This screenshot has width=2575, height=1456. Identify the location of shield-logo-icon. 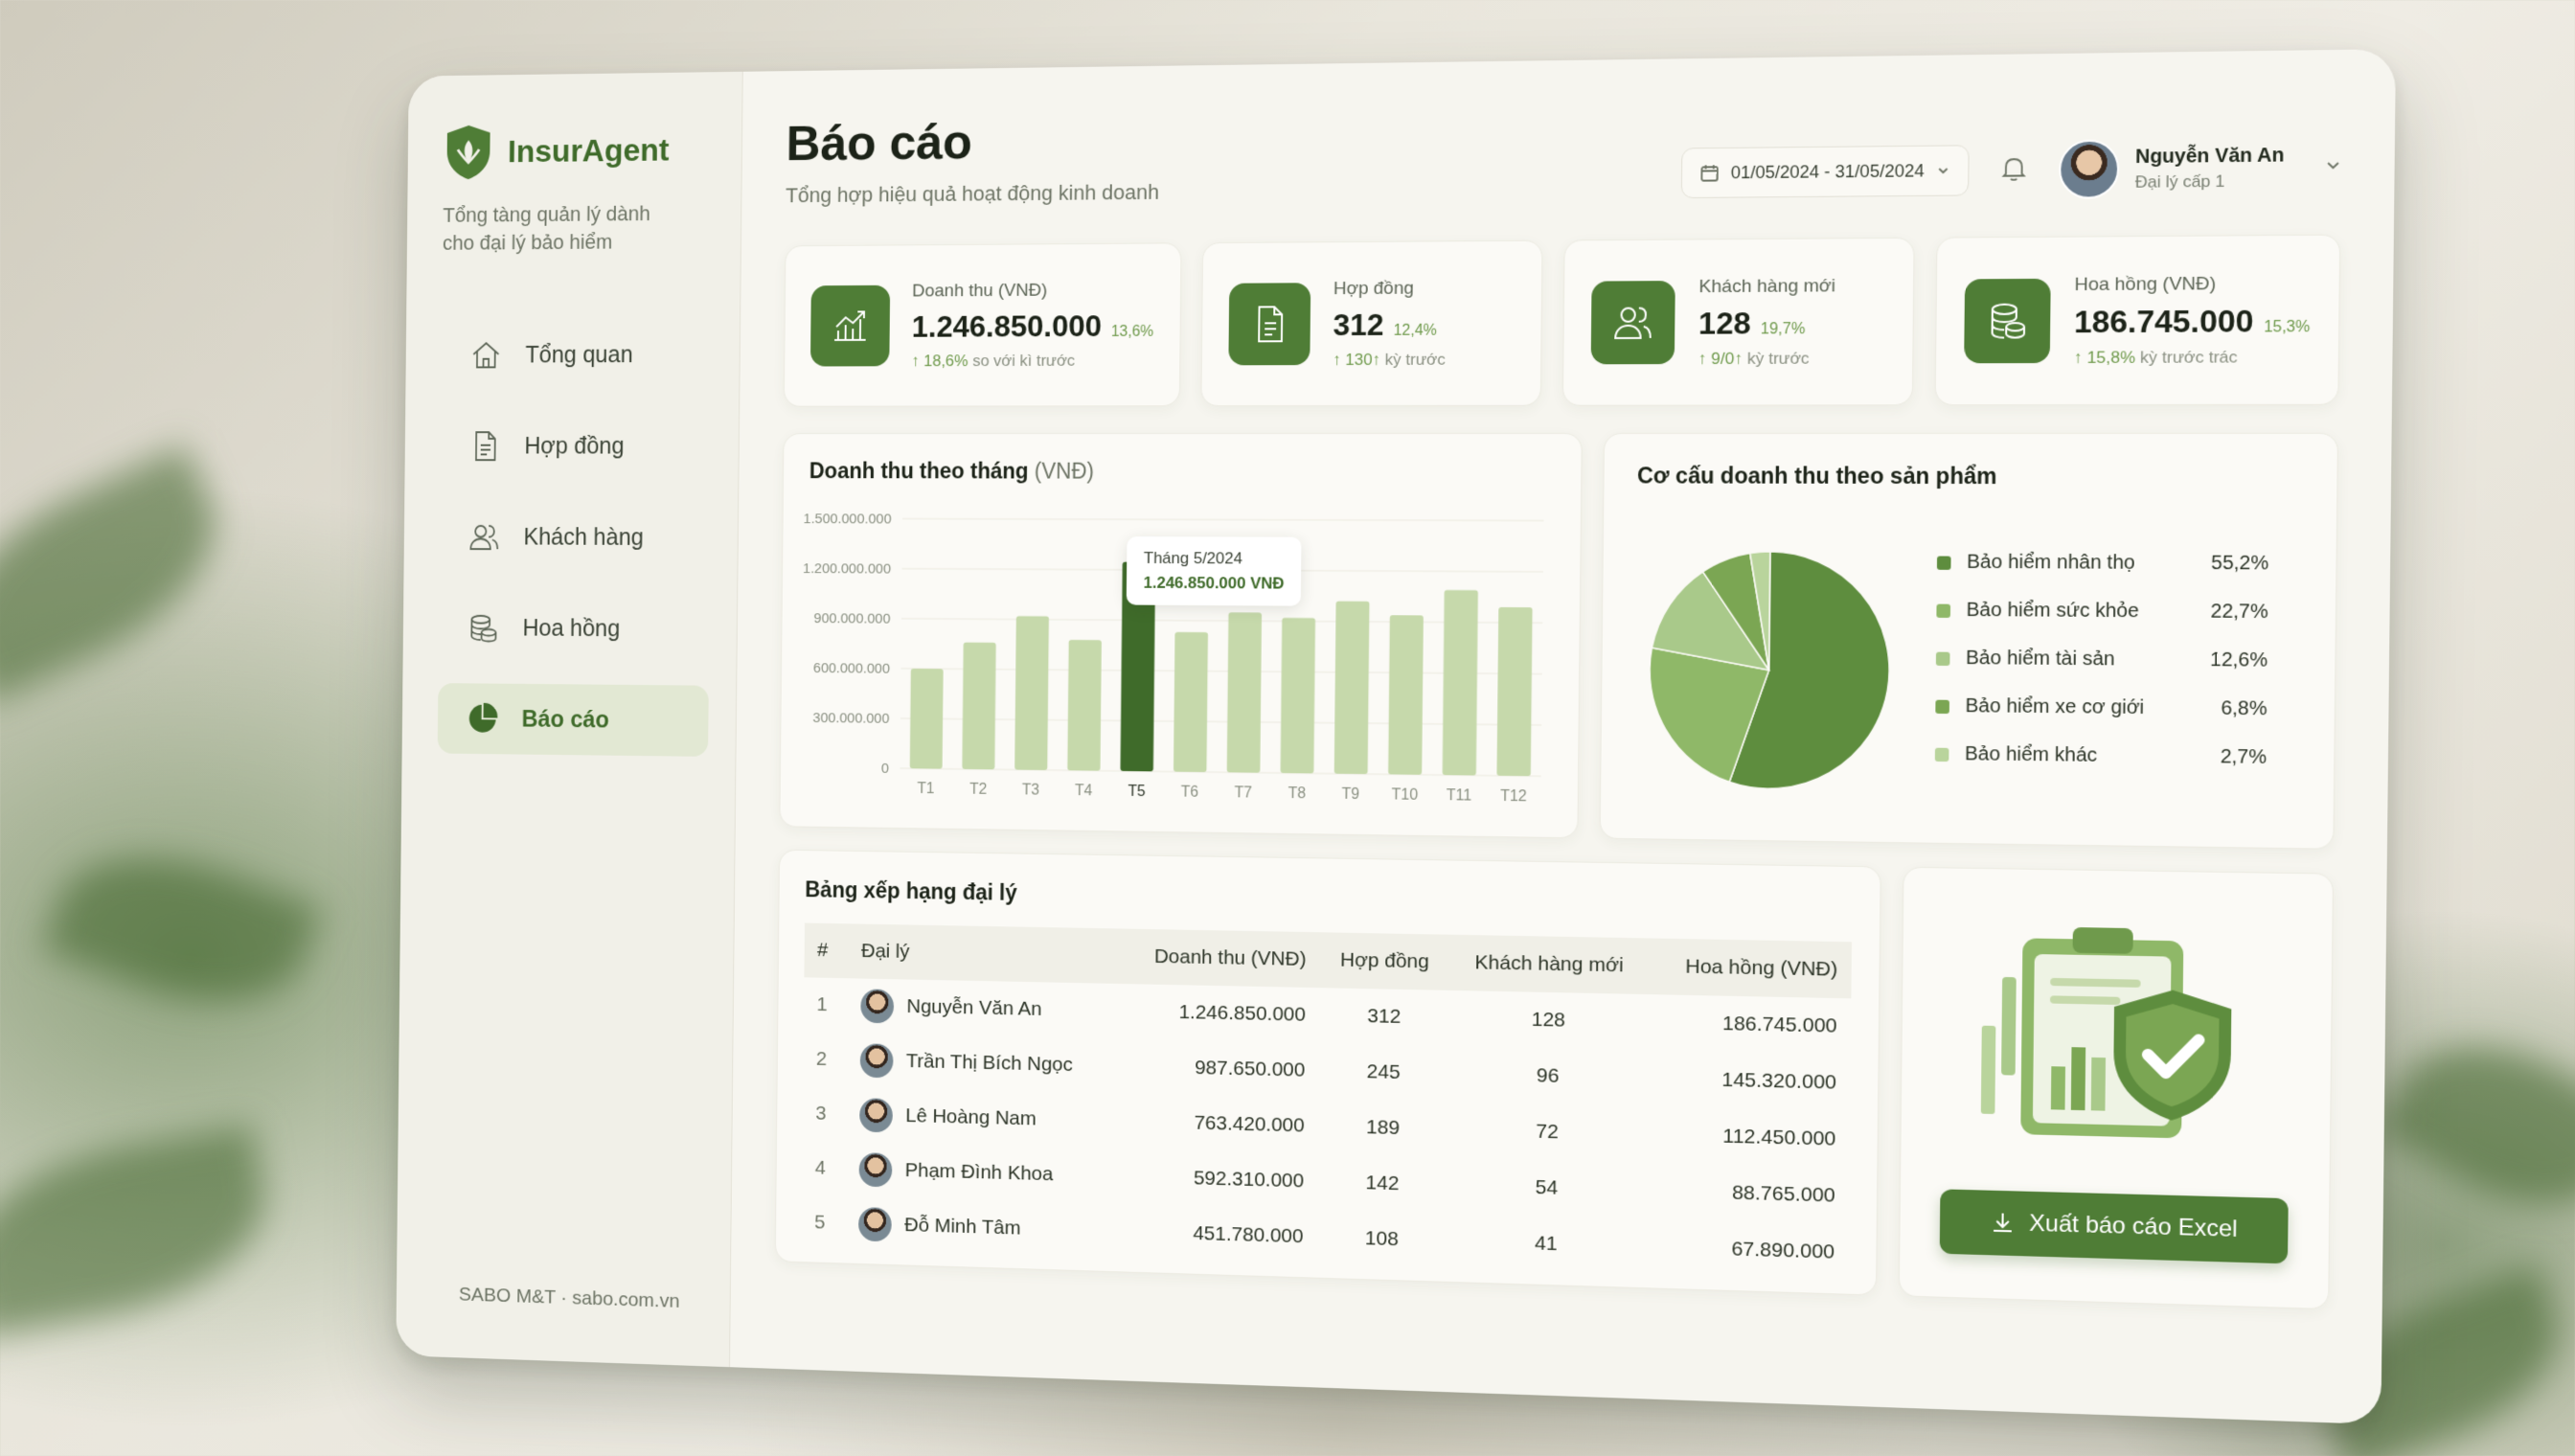
(468, 152).